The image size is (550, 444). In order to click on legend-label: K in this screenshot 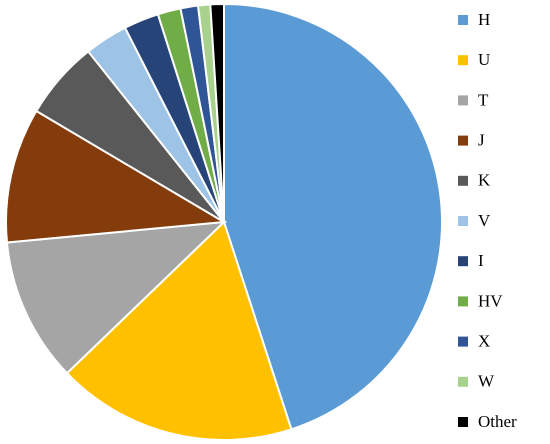, I will do `click(484, 180)`.